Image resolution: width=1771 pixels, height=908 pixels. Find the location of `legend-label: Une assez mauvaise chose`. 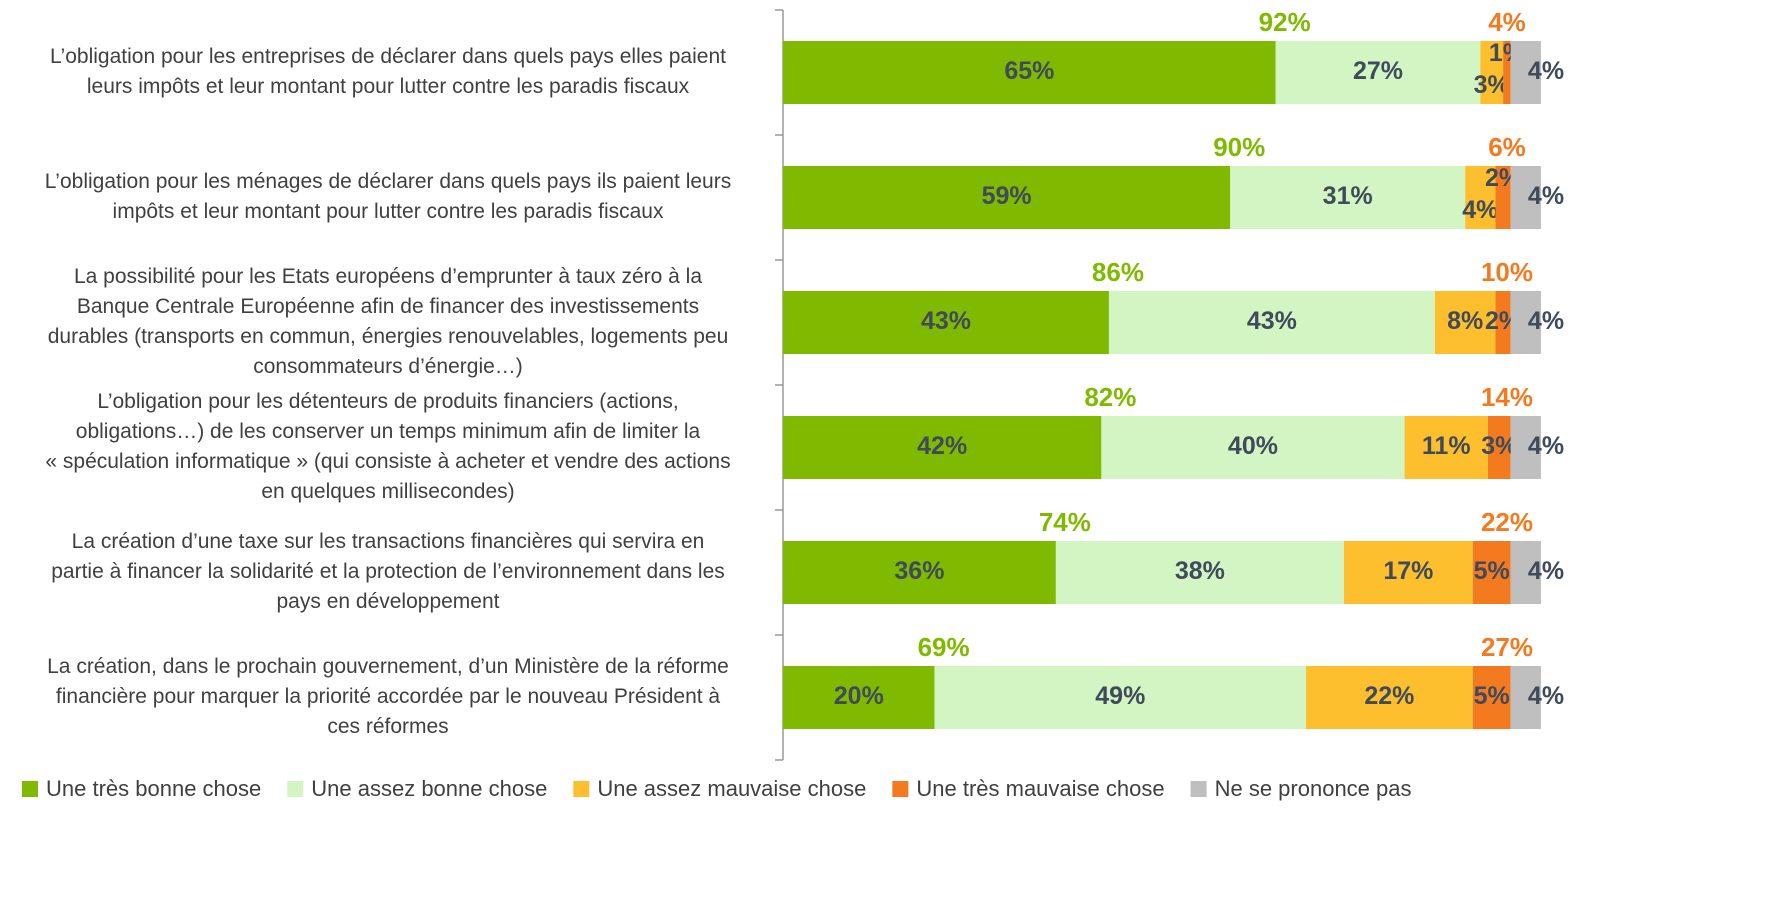

legend-label: Une assez mauvaise chose is located at coordinates (731, 788).